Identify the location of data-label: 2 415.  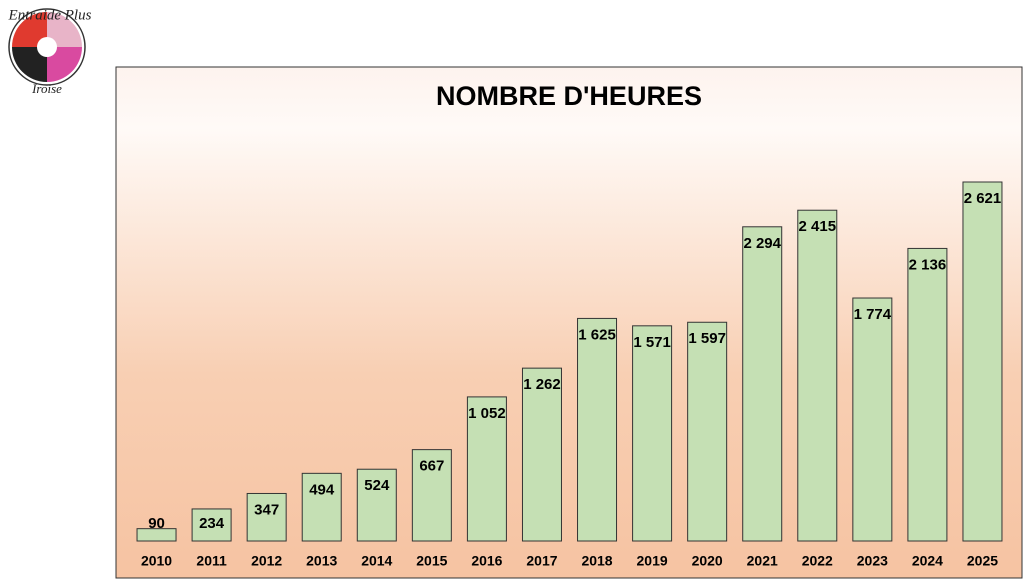
(818, 226).